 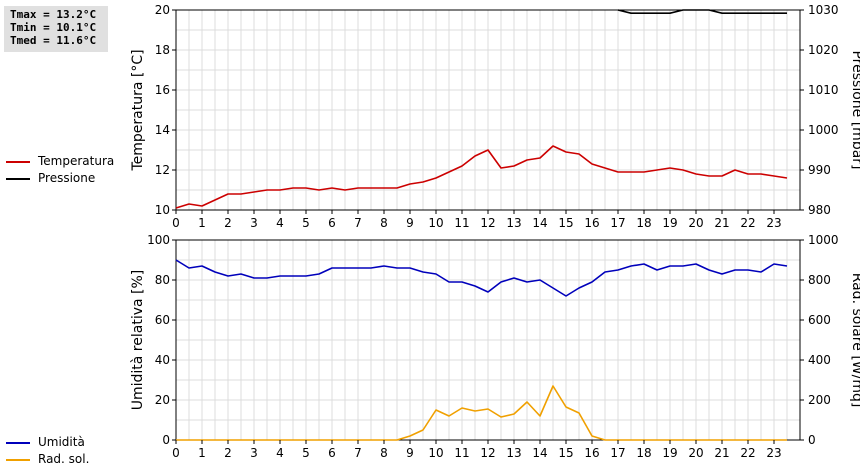 What do you see at coordinates (481, 278) in the screenshot?
I see `series-line-umidit-` at bounding box center [481, 278].